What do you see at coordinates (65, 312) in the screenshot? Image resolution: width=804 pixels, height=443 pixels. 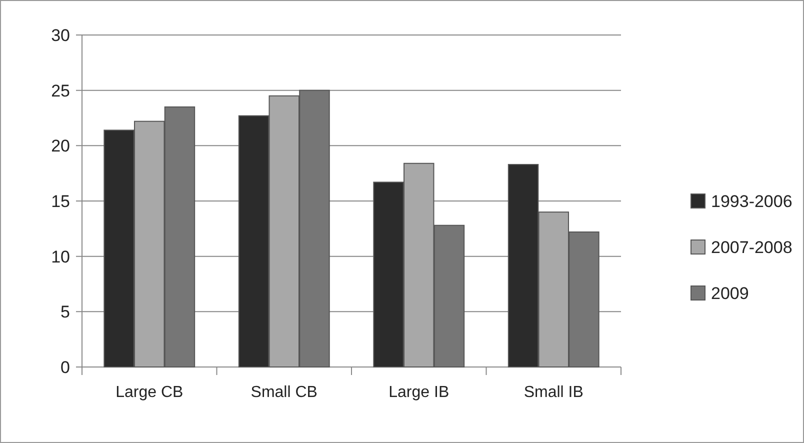 I see `y-tick-label: 5` at bounding box center [65, 312].